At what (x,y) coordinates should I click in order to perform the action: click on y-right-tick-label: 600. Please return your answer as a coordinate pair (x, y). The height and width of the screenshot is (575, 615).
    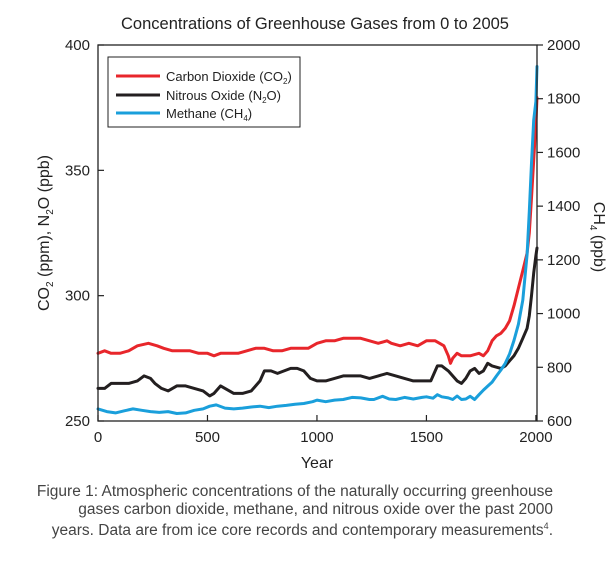
    Looking at the image, I should click on (559, 421).